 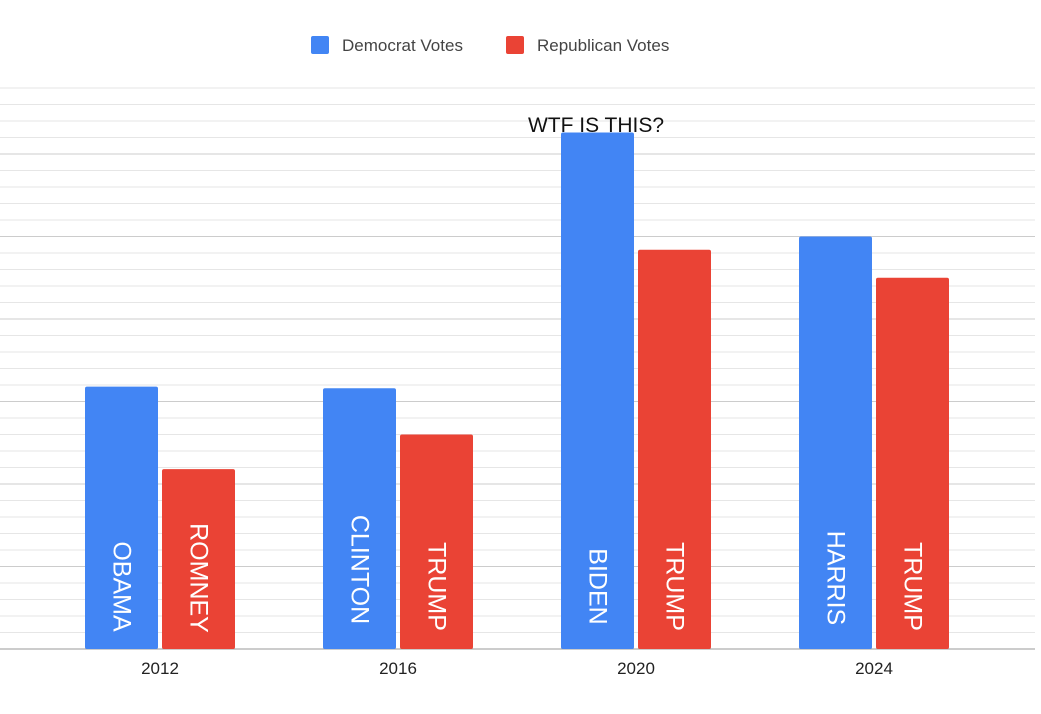 I want to click on bar-republican-votes-2012, so click(x=198, y=559).